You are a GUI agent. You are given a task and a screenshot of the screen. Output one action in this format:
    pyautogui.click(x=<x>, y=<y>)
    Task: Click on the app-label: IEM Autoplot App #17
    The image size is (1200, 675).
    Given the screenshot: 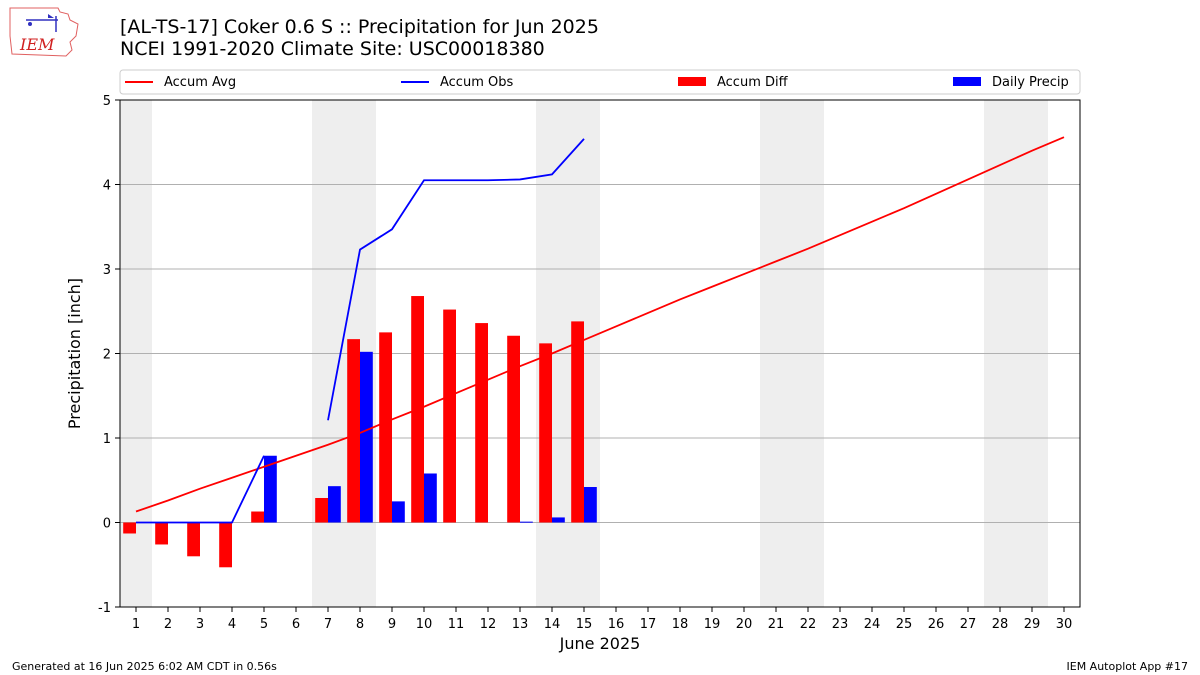 What is the action you would take?
    pyautogui.click(x=1127, y=666)
    